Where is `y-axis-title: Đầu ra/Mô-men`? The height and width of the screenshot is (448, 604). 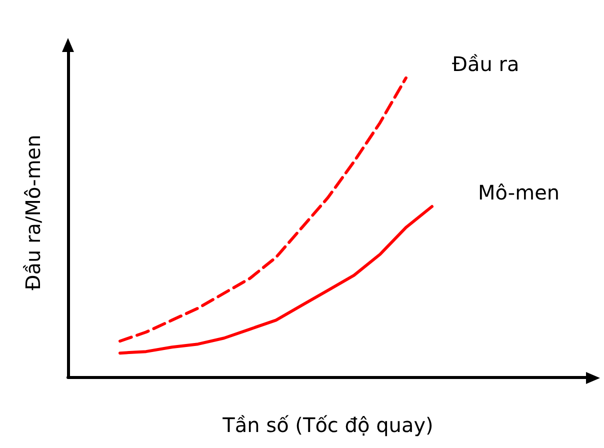
y-axis-title: Đầu ra/Mô-men is located at coordinates (33, 212).